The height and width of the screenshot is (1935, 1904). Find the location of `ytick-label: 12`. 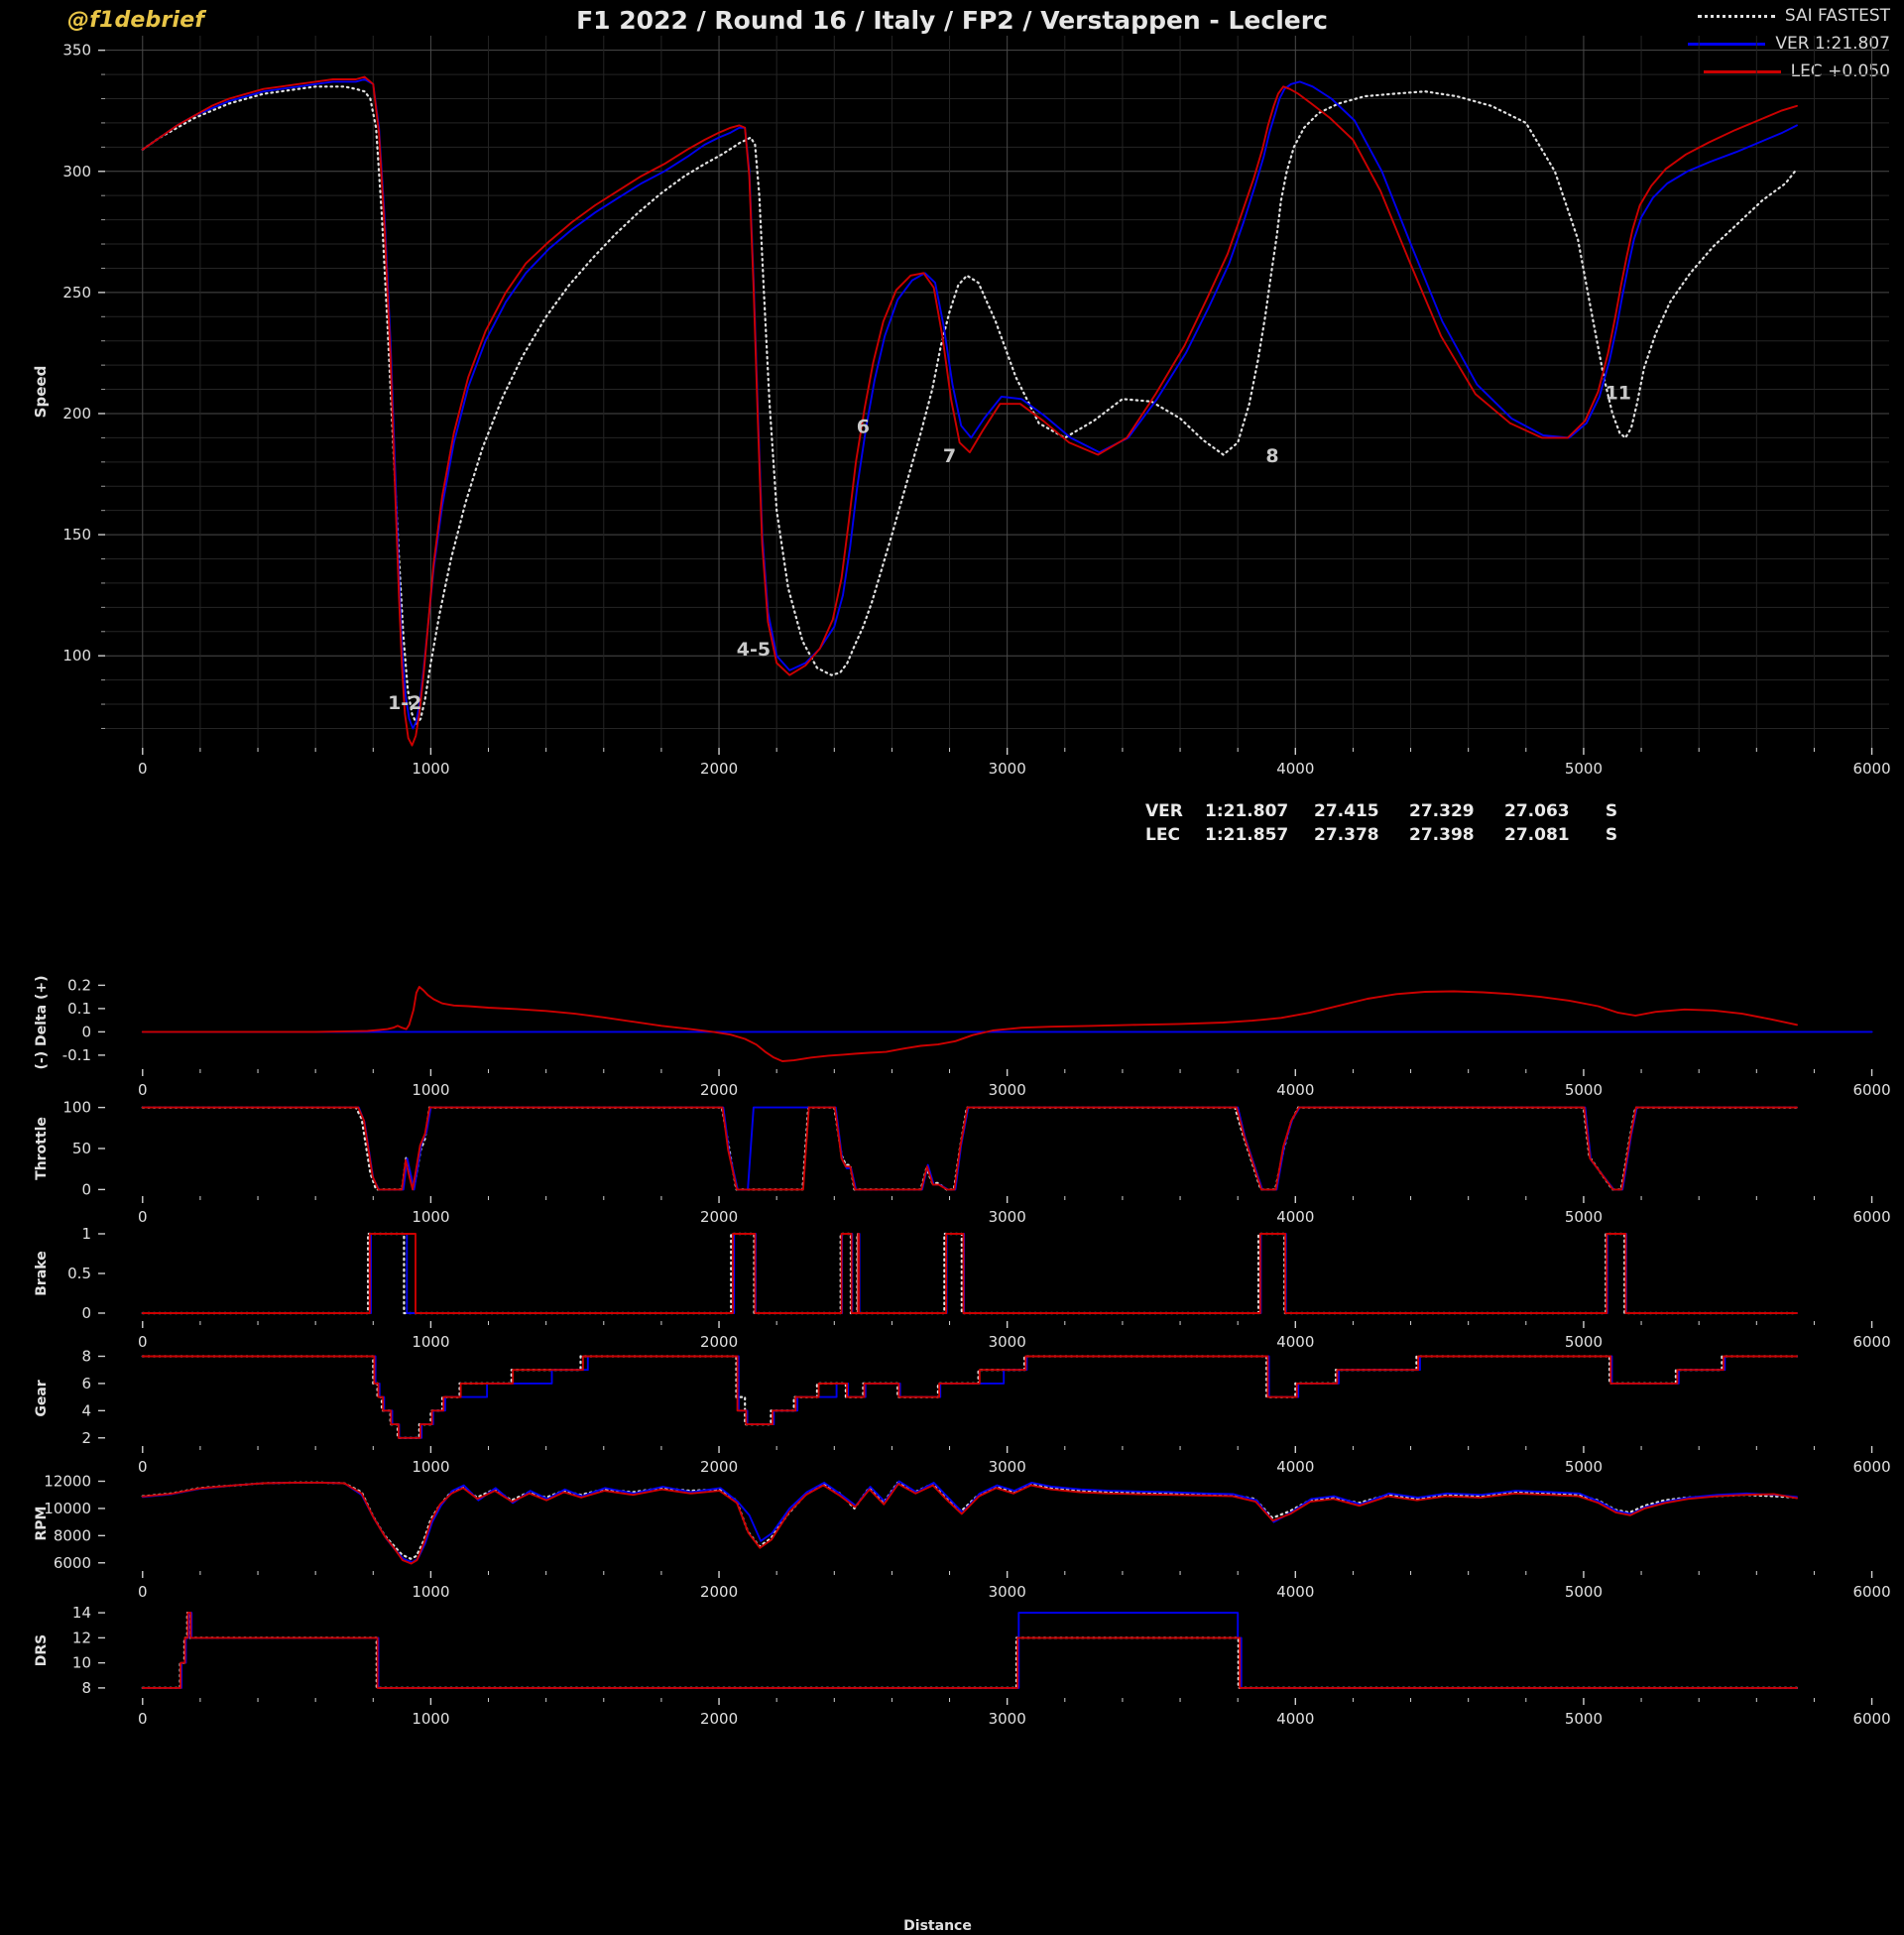

ytick-label: 12 is located at coordinates (81, 1638).